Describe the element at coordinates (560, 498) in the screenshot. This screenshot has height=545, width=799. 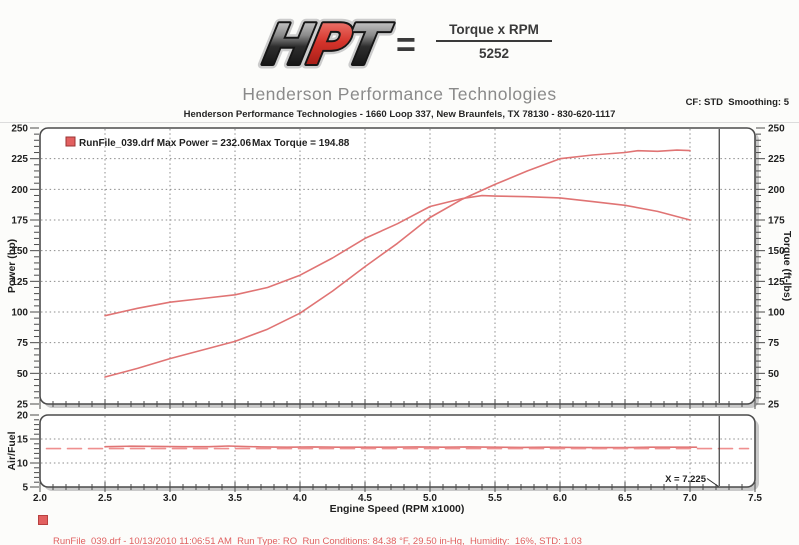
I see `x-tick-label: 6.0` at that location.